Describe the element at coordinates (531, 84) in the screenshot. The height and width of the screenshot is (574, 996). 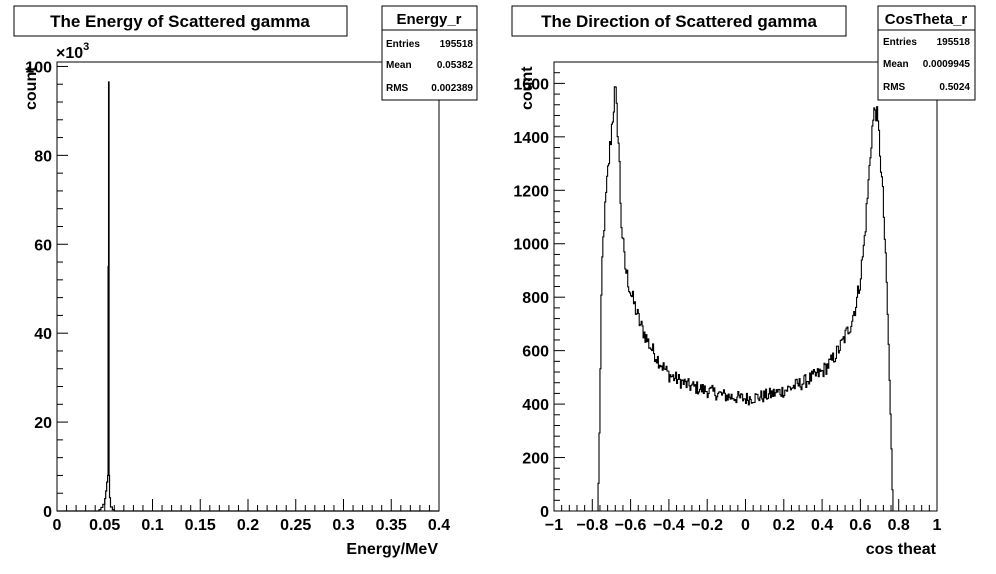
I see `direction-y-tick-label: 1600` at that location.